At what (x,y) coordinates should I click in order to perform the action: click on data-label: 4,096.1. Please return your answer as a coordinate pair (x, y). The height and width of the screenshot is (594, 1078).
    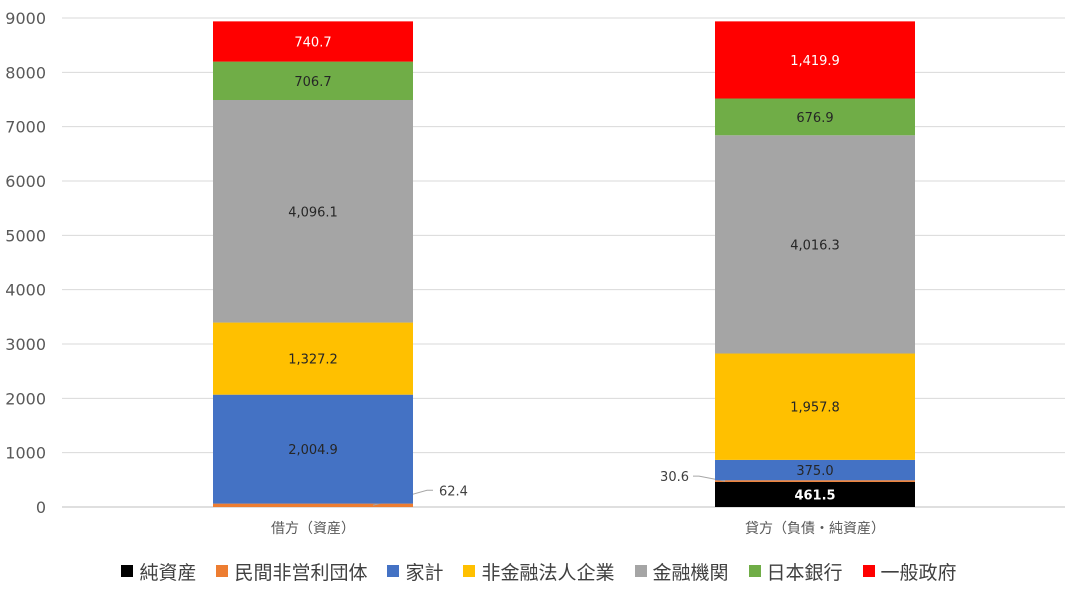
    Looking at the image, I should click on (313, 212).